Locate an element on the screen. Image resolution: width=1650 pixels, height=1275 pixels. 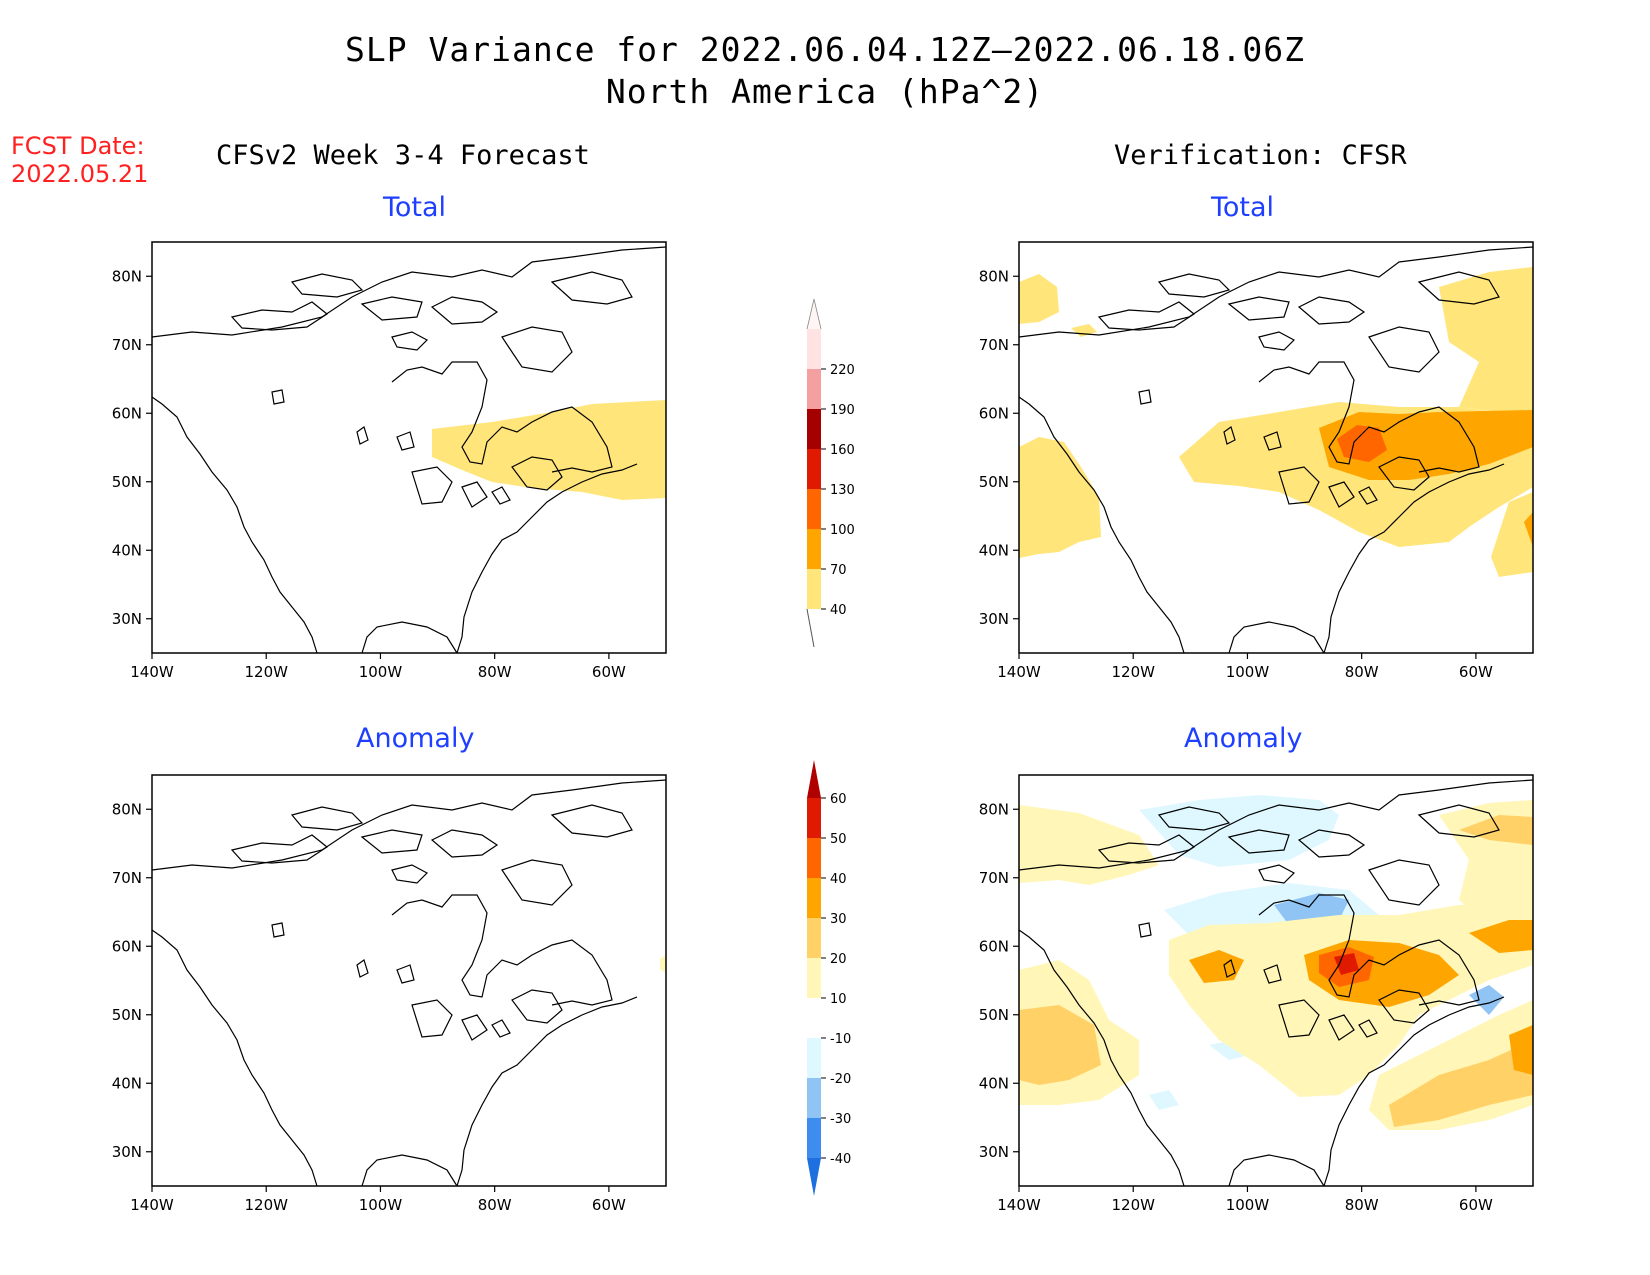
colorbar-tick-label: 220 is located at coordinates (842, 370).